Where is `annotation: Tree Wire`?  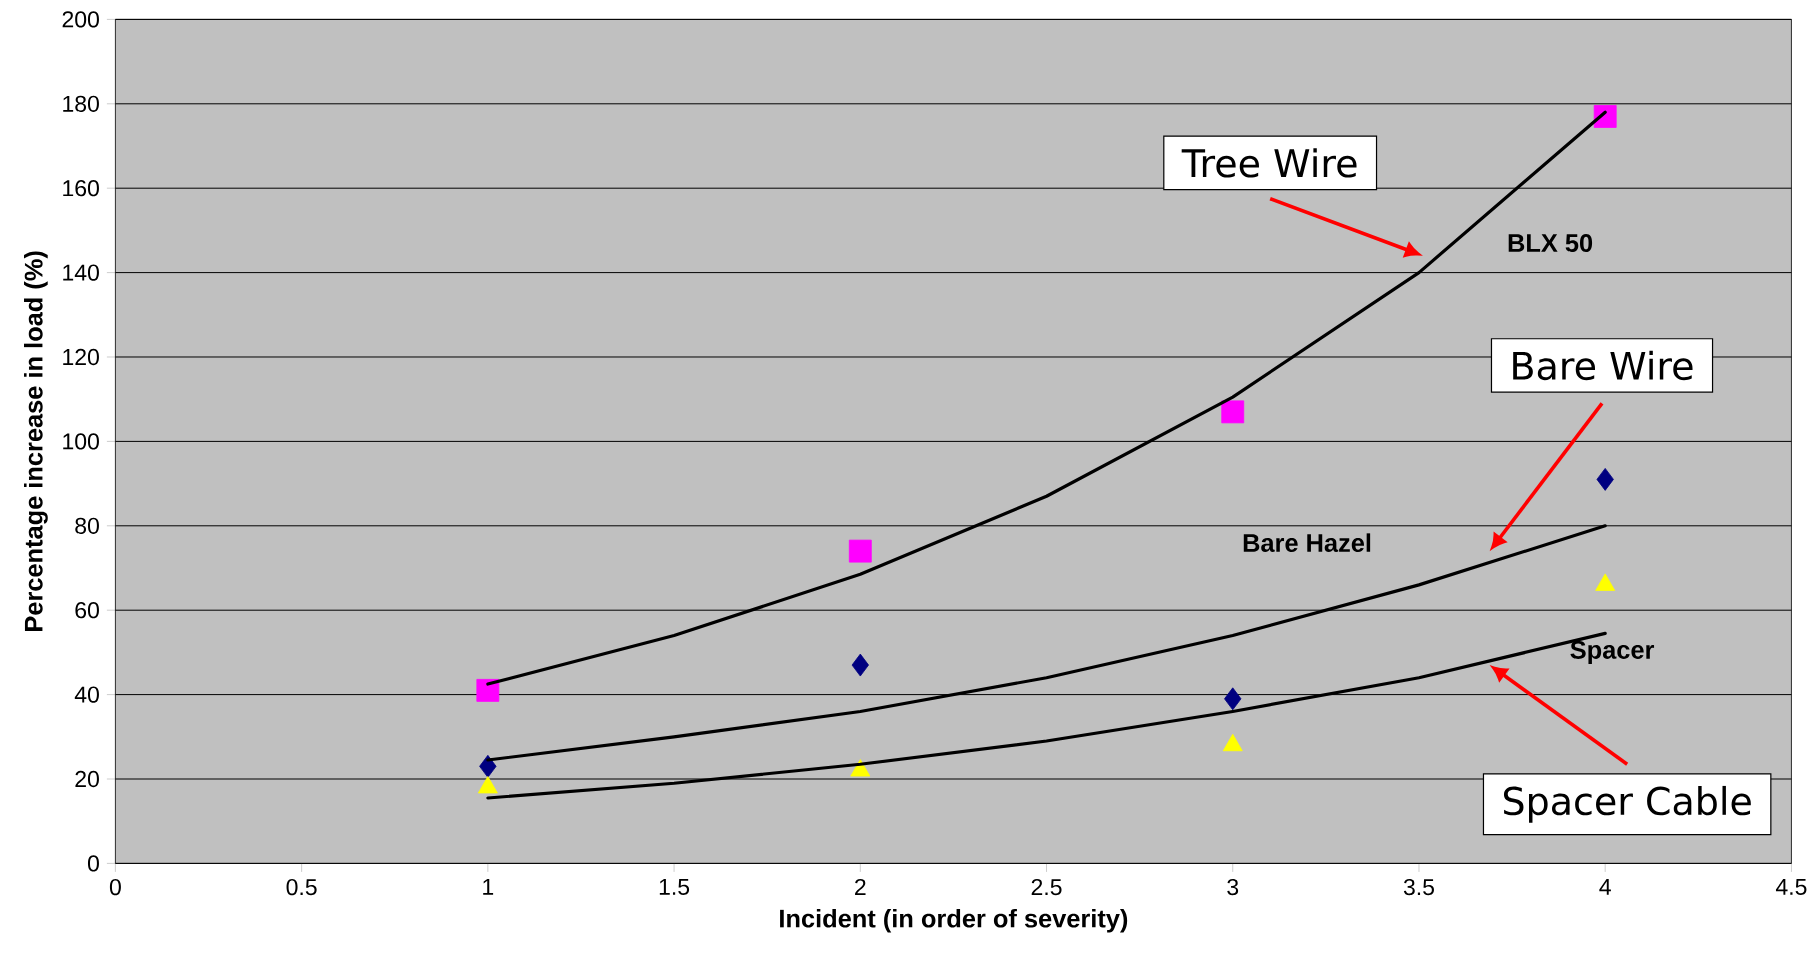 annotation: Tree Wire is located at coordinates (1269, 163).